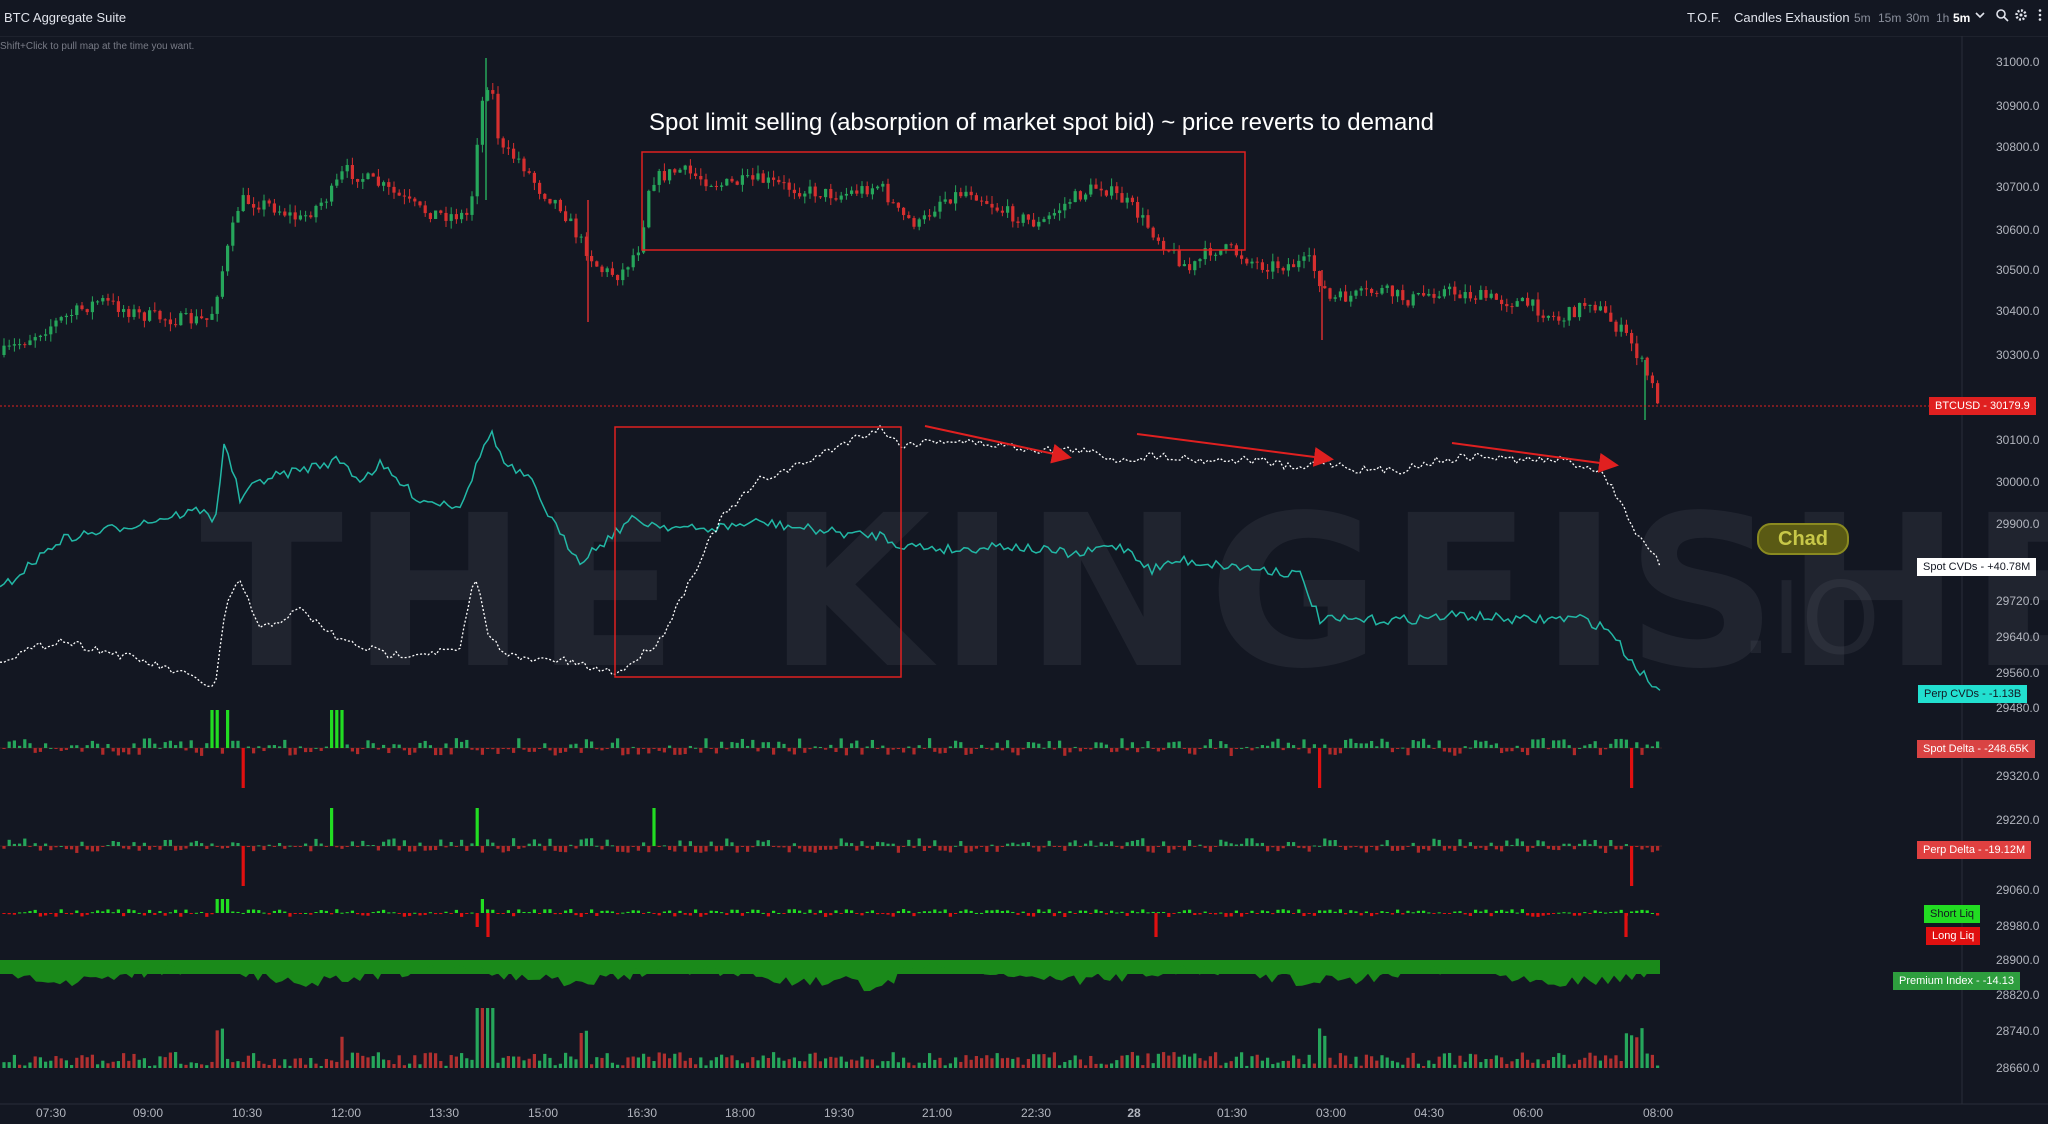 Image resolution: width=2048 pixels, height=1124 pixels. What do you see at coordinates (1962, 18) in the screenshot?
I see `timeframe-selected: 5m` at bounding box center [1962, 18].